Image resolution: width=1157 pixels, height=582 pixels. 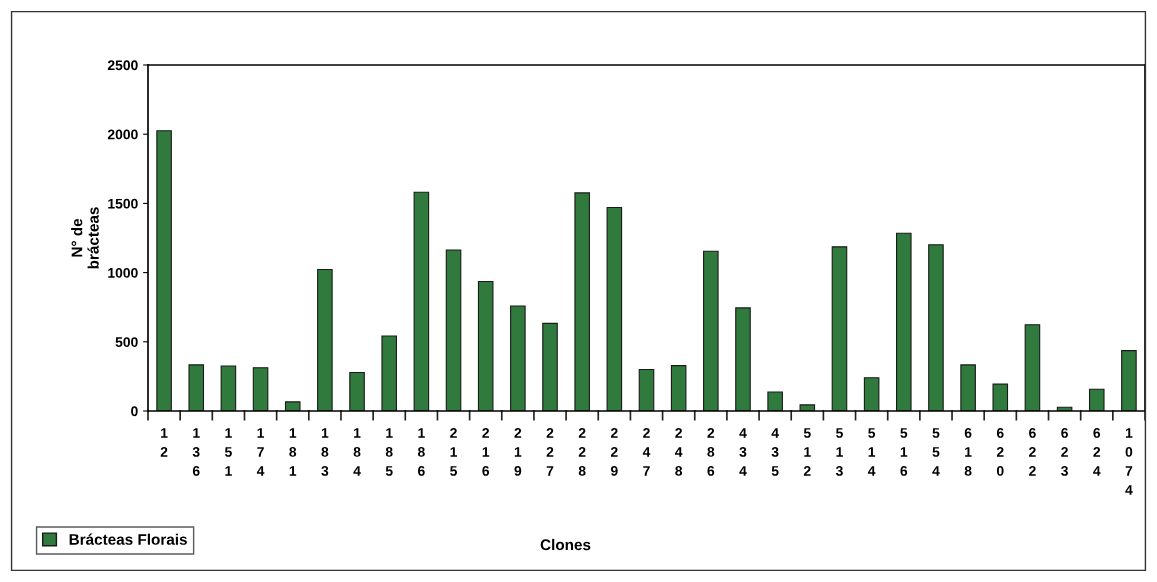 I want to click on x-tick-label: 136, so click(x=196, y=452).